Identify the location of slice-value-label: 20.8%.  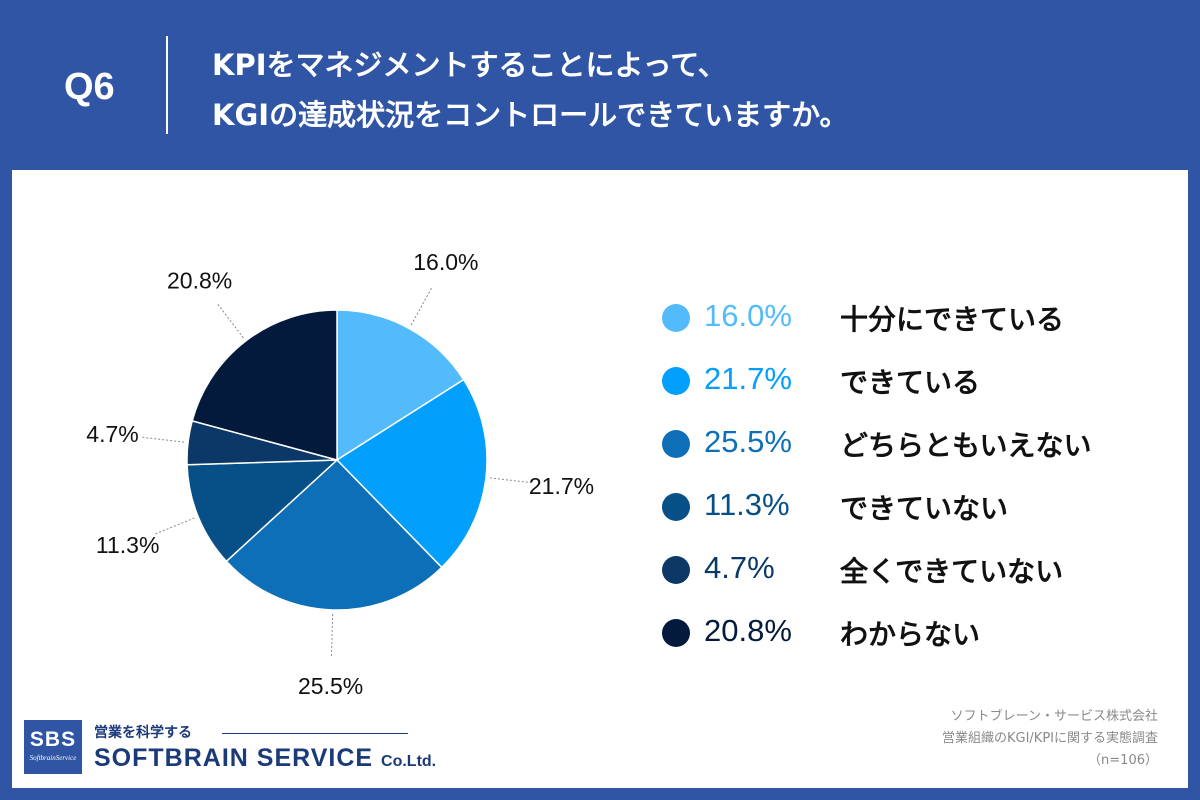
(199, 281).